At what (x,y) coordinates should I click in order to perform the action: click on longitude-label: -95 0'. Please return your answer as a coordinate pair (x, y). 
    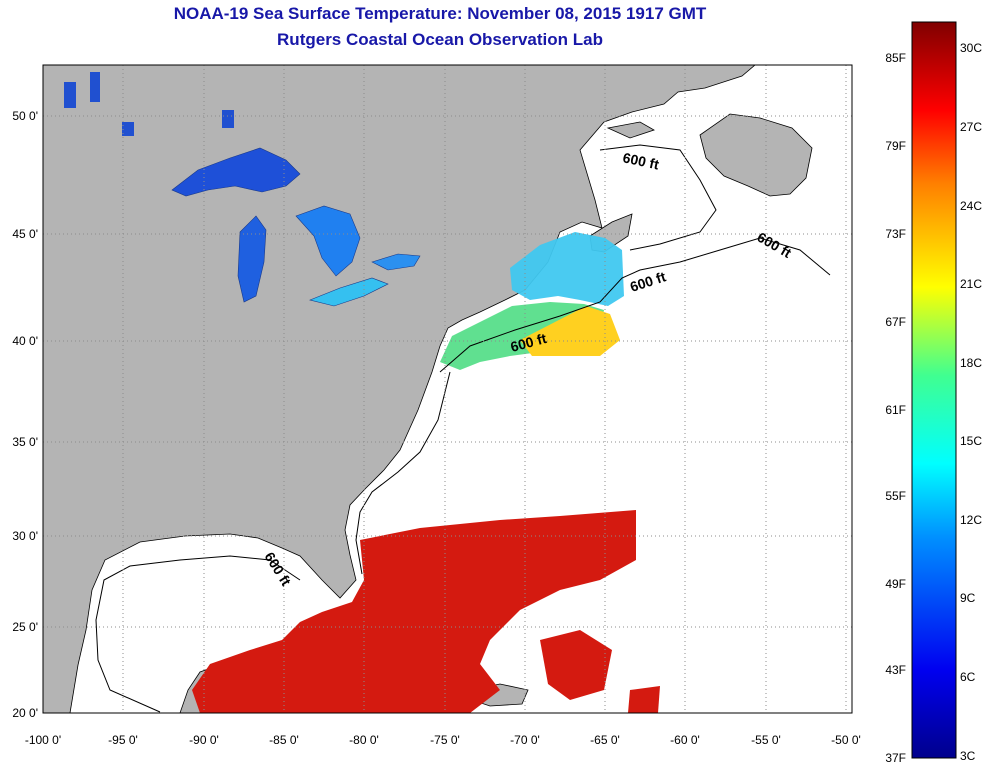
    Looking at the image, I should click on (123, 740).